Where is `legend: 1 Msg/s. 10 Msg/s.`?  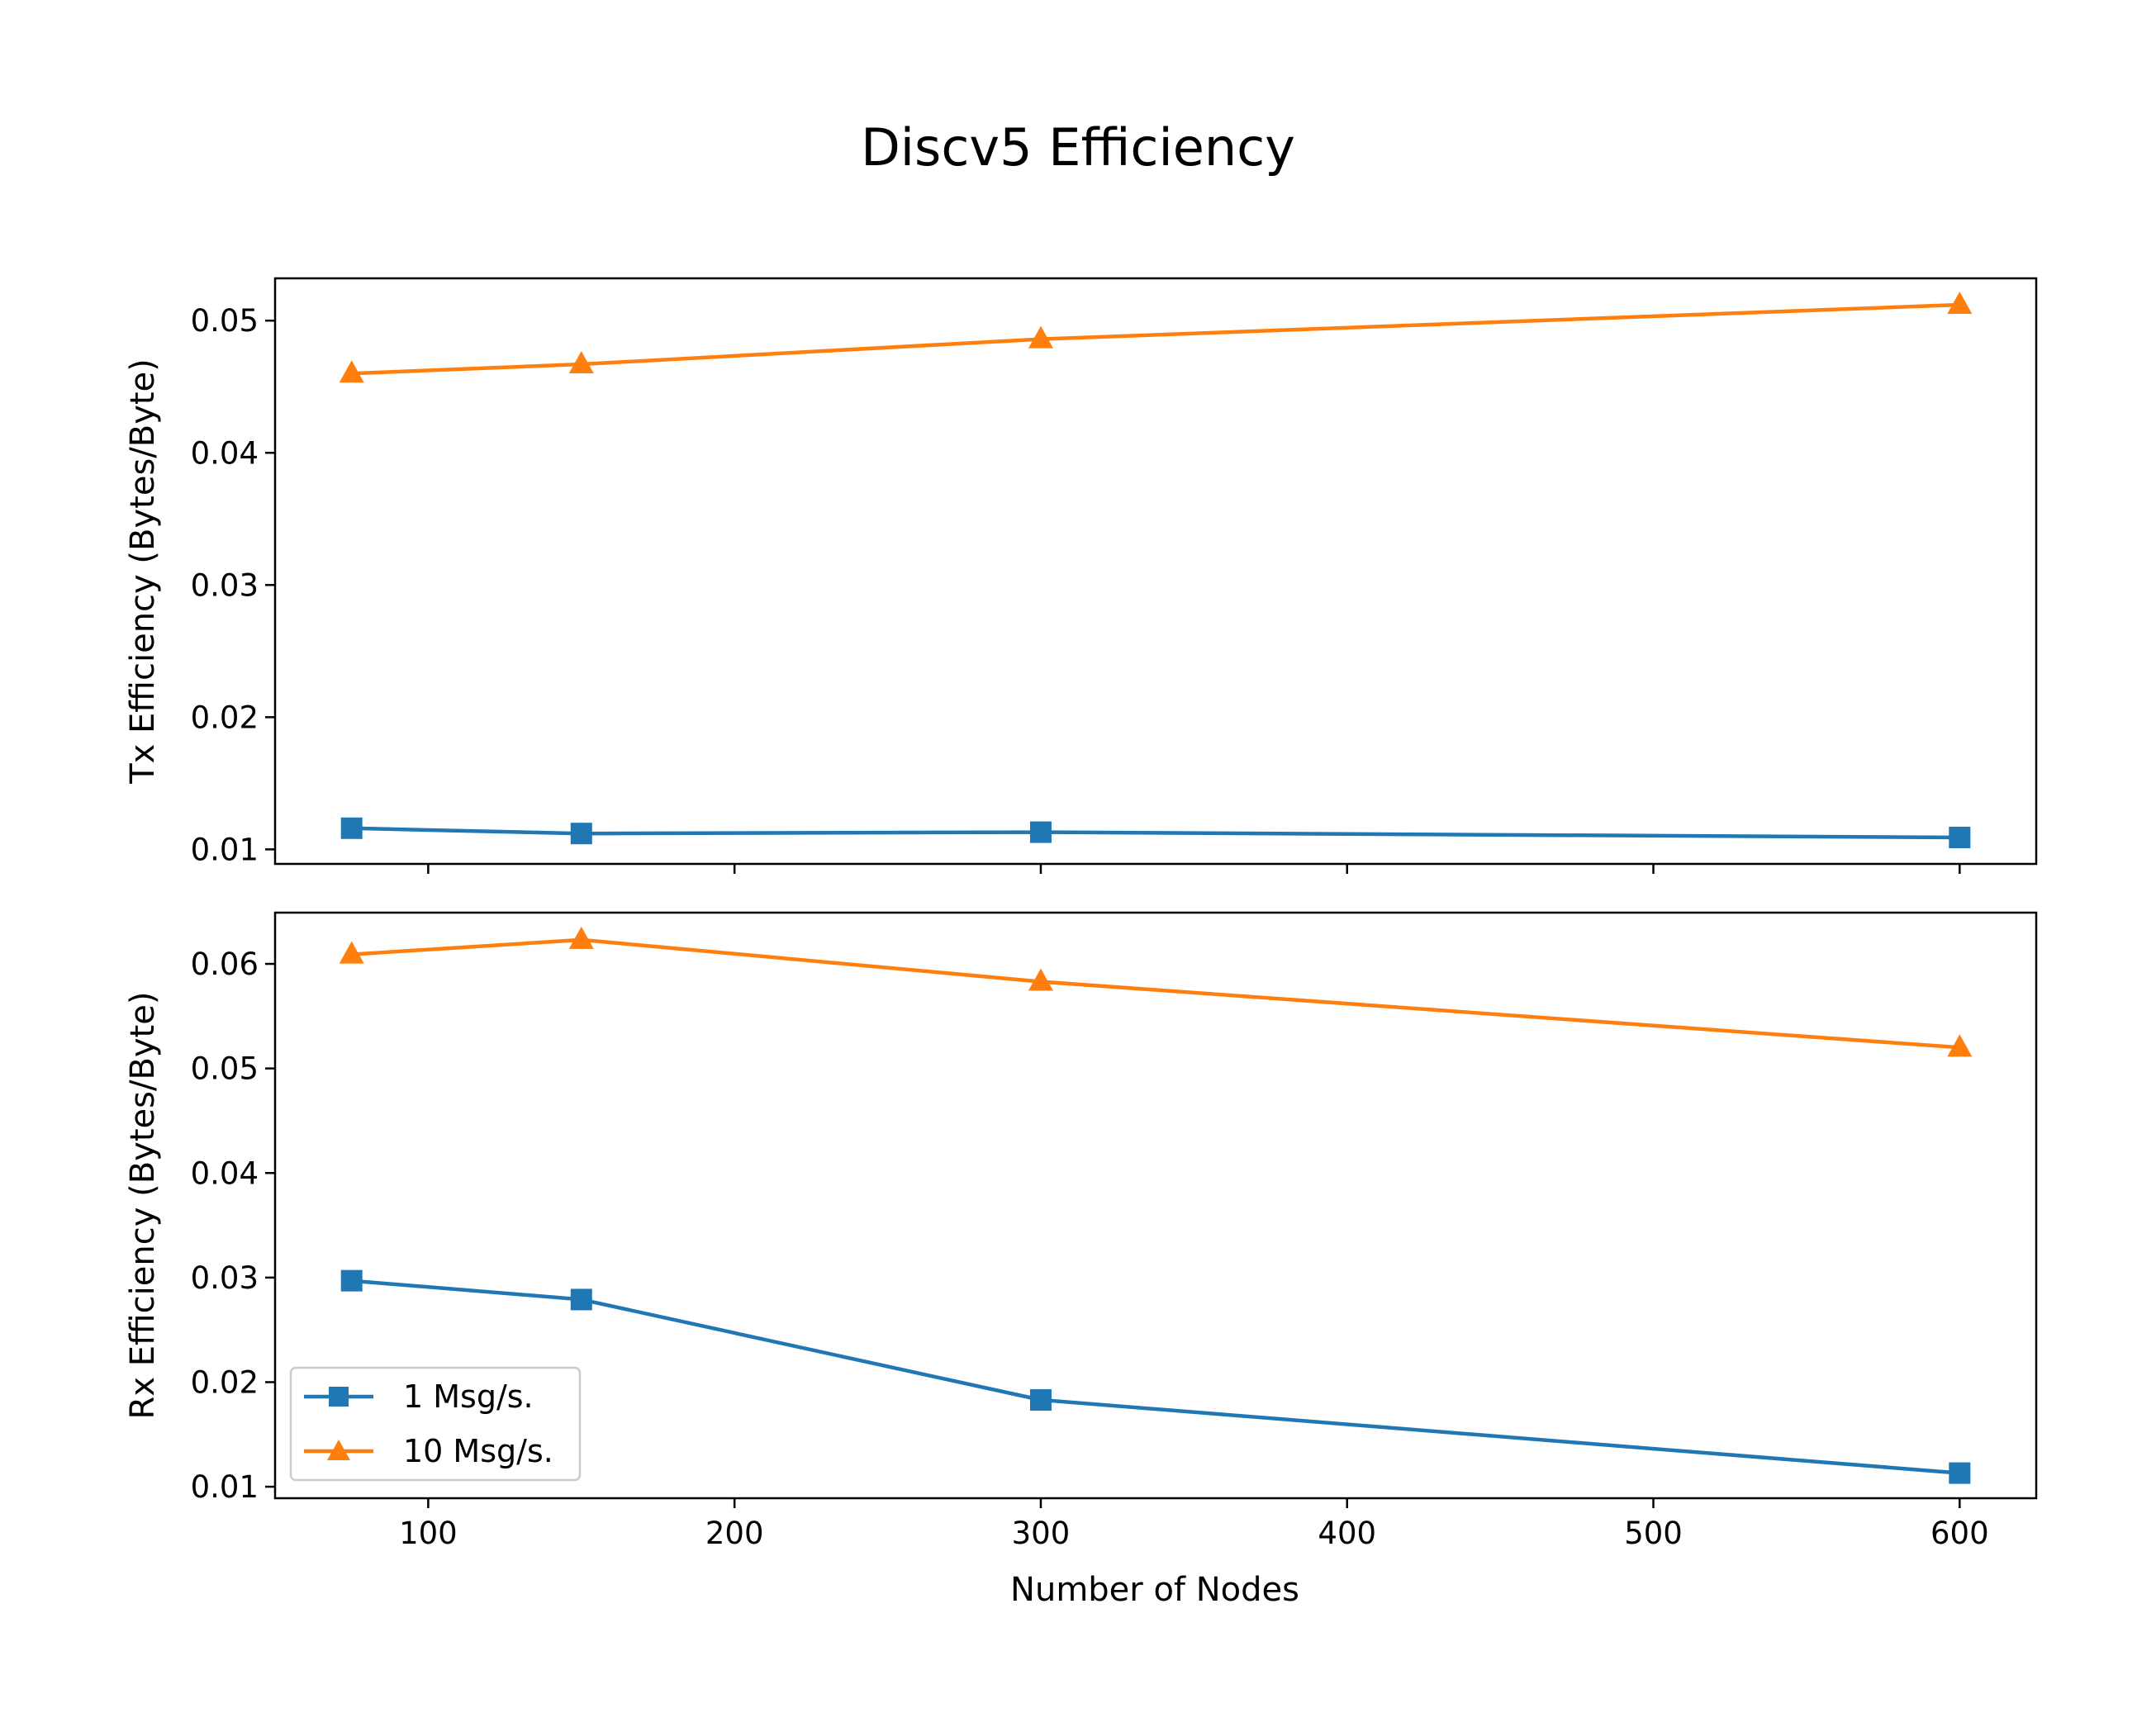
legend: 1 Msg/s. 10 Msg/s. is located at coordinates (435, 1424).